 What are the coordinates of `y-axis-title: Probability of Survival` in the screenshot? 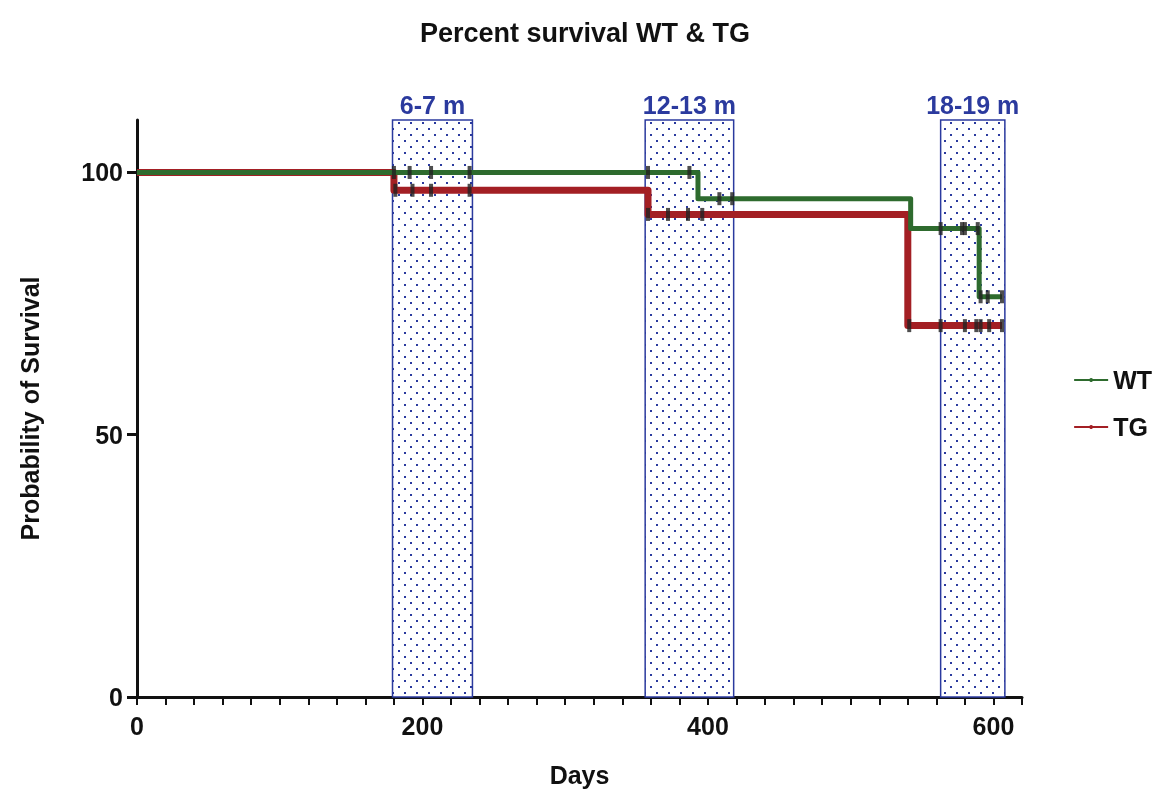 It's located at (29, 408).